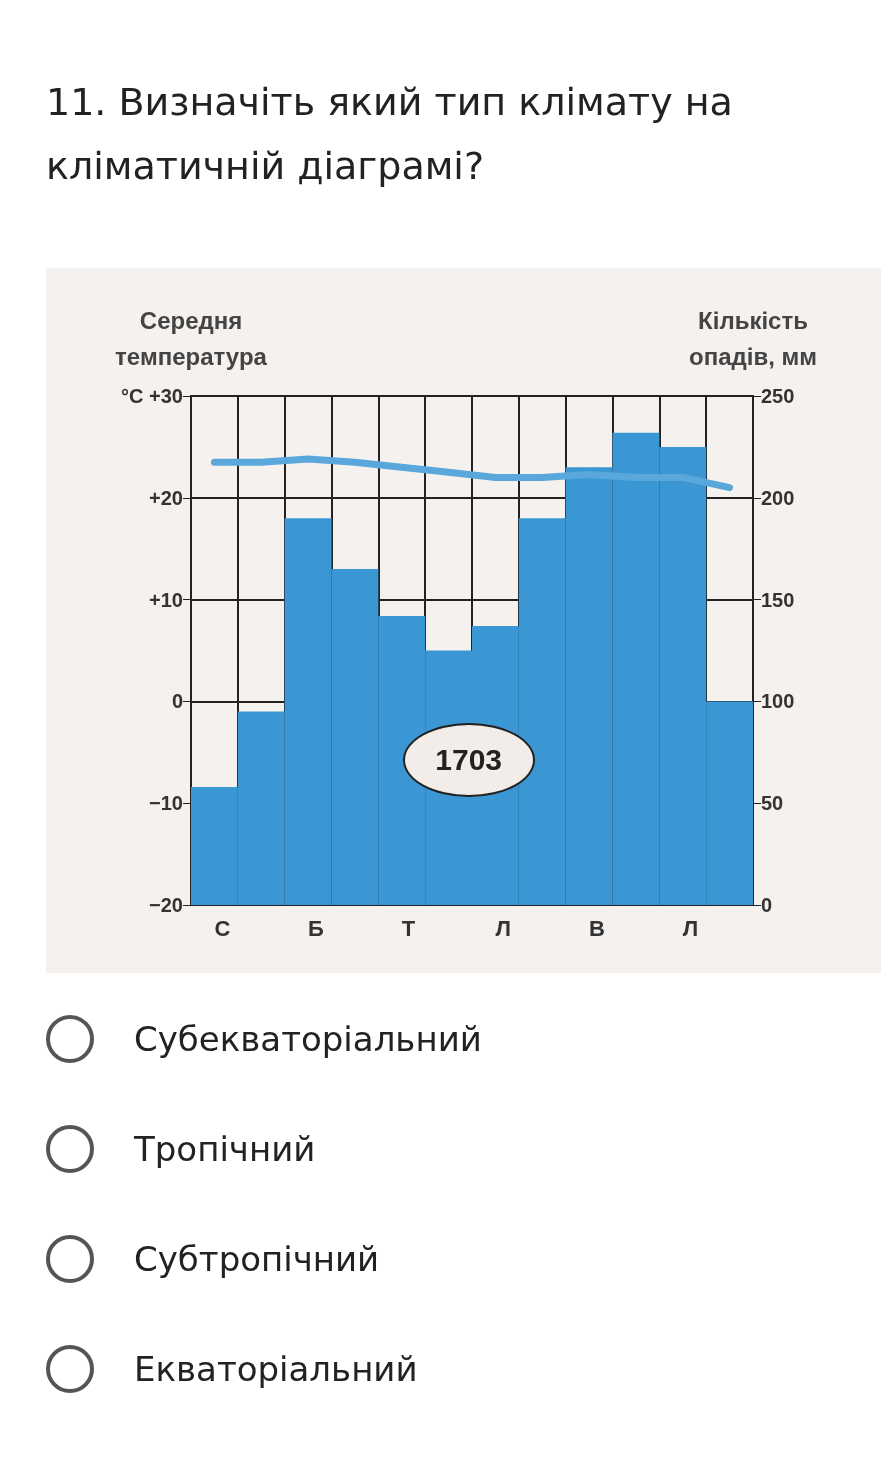 This screenshot has height=1480, width=895. What do you see at coordinates (166, 905) in the screenshot?
I see `y-tick-label: −20` at bounding box center [166, 905].